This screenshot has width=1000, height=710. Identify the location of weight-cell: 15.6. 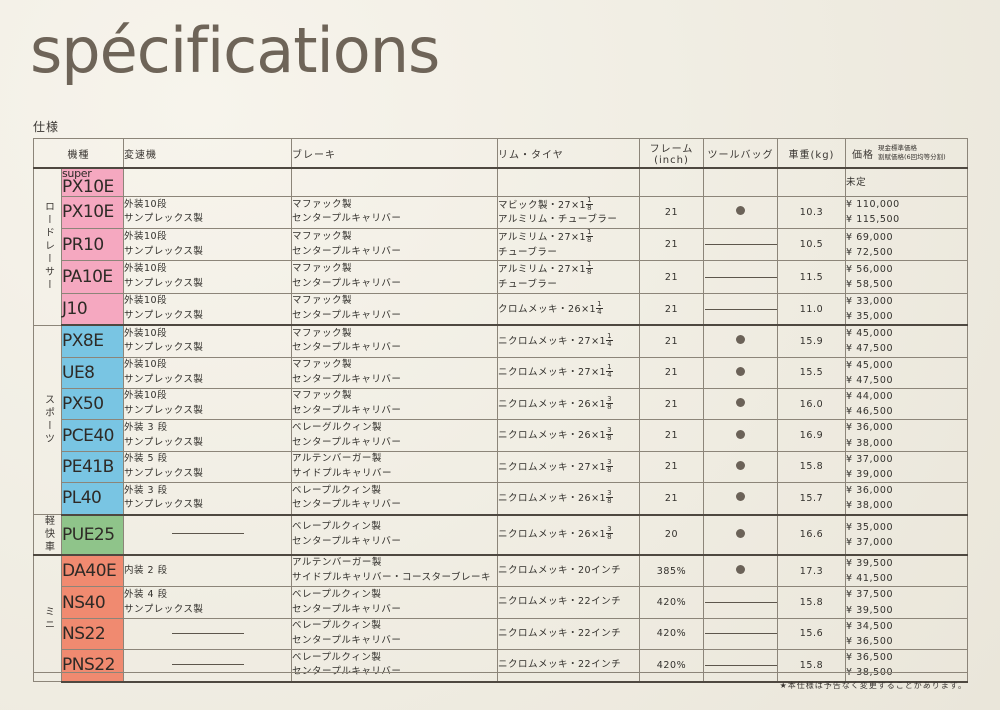
(811, 634).